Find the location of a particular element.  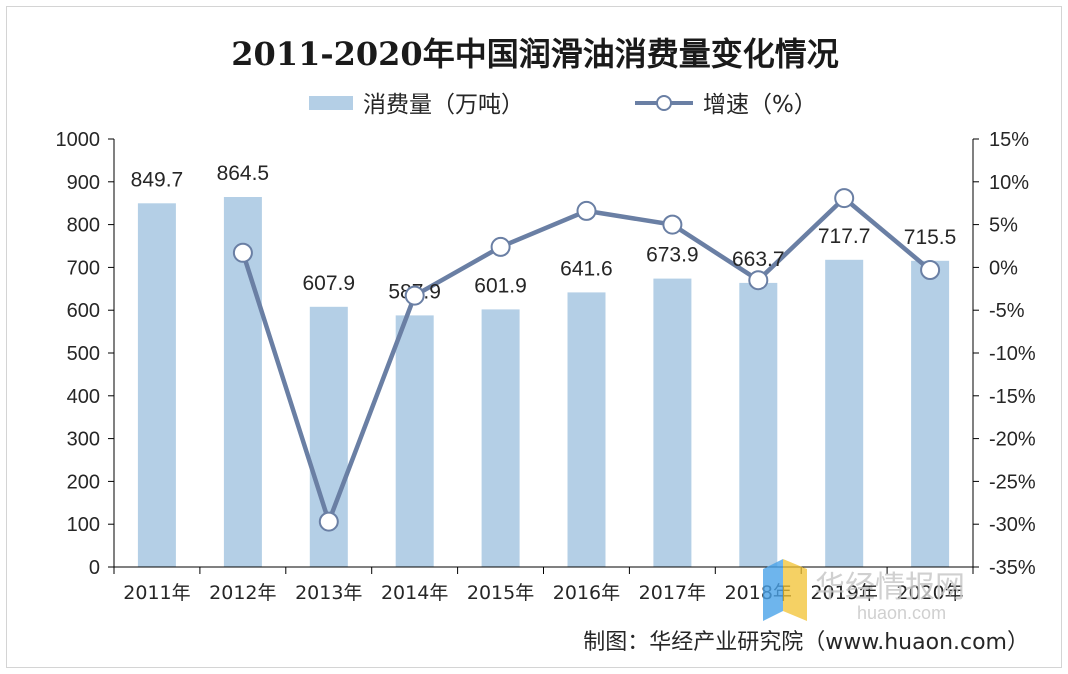

right-tick-label: -30% is located at coordinates (1012, 525).